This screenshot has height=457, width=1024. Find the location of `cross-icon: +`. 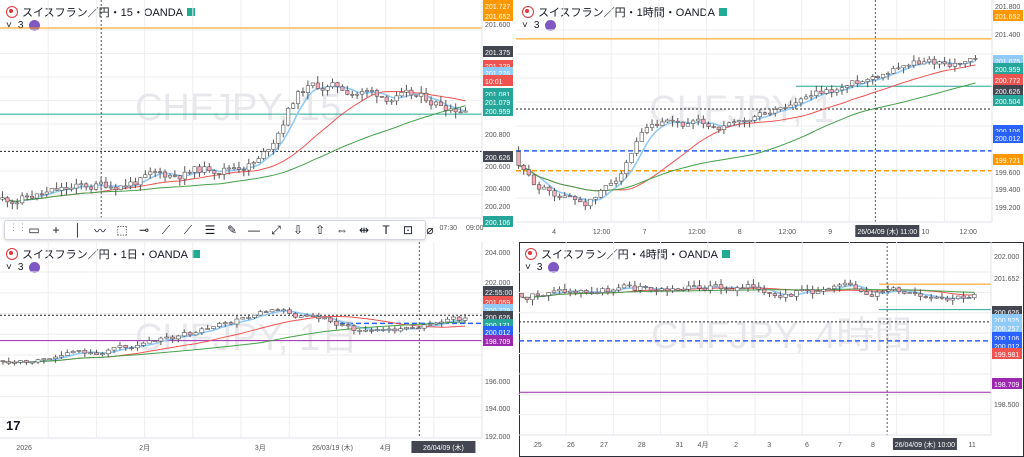

cross-icon: + is located at coordinates (56, 230).